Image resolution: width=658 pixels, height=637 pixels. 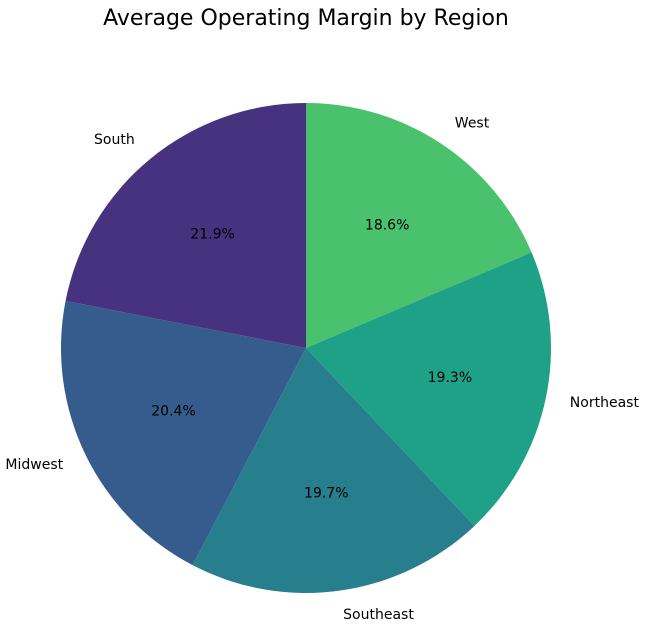 What do you see at coordinates (34, 465) in the screenshot?
I see `slice-label-midwest: Midwest` at bounding box center [34, 465].